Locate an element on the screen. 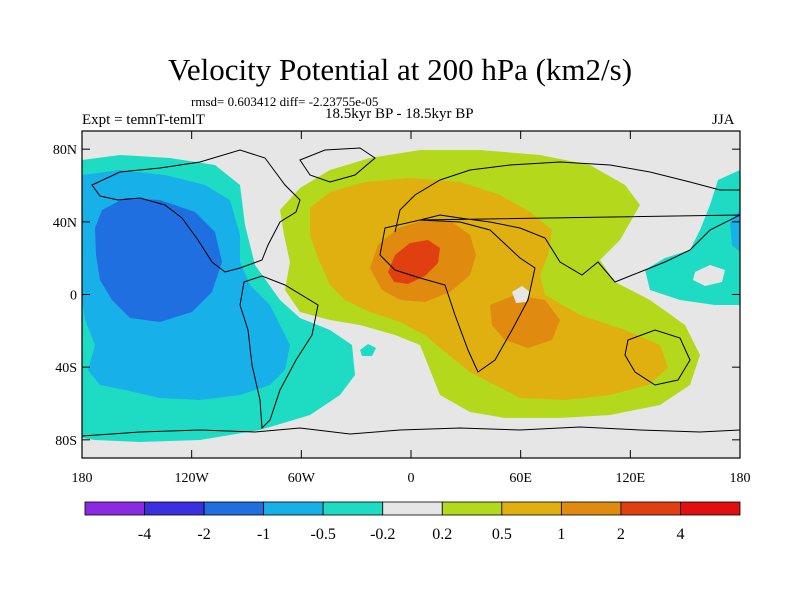  colorbar-label: -4 is located at coordinates (144, 534).